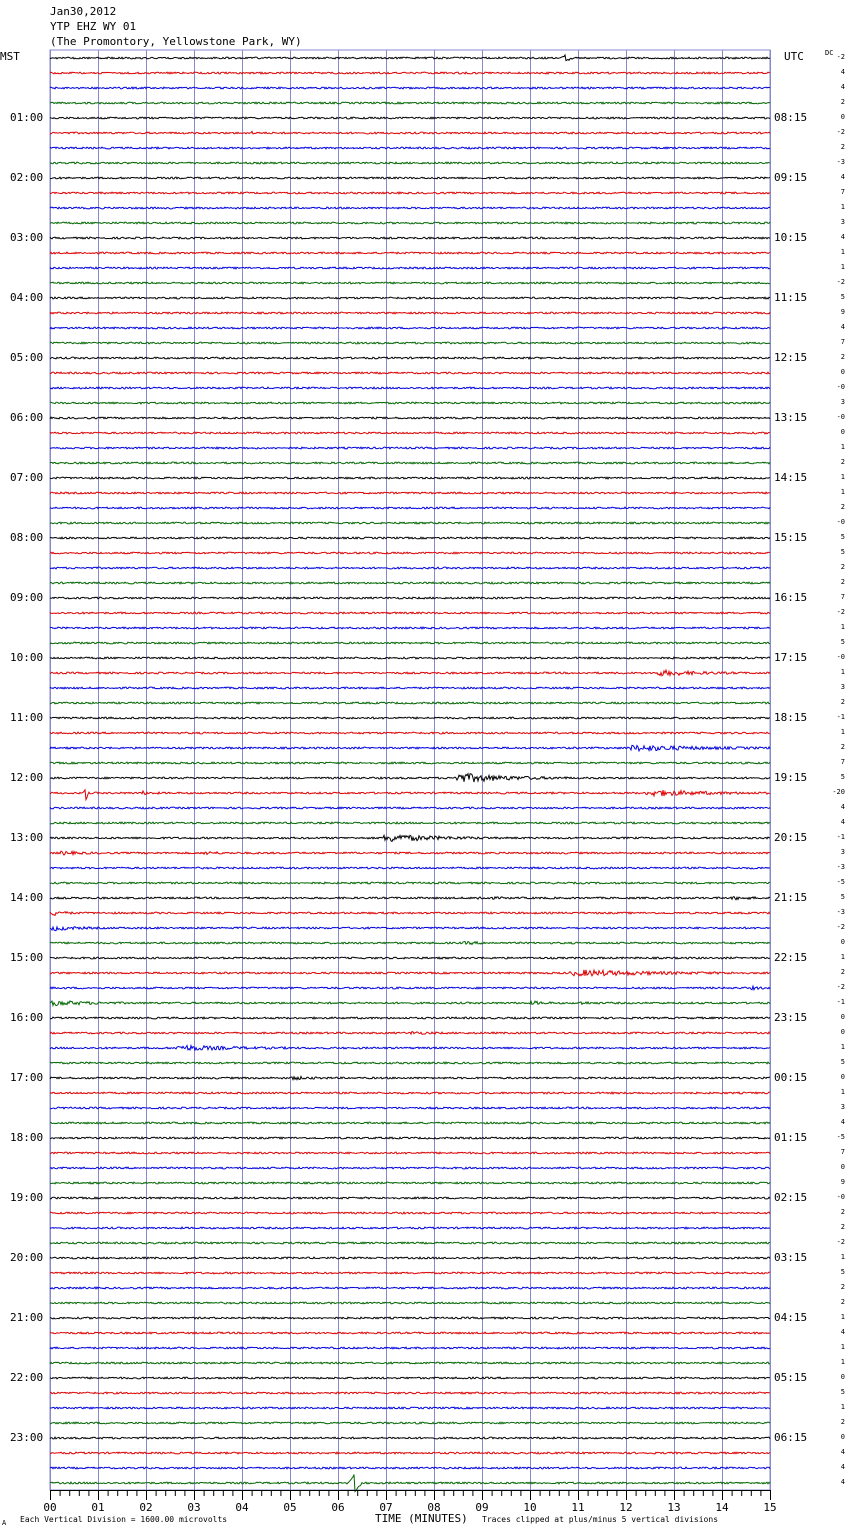 This screenshot has height=1534, width=850. Describe the element at coordinates (98, 1507) in the screenshot. I see `x-tick-label: 01` at that location.